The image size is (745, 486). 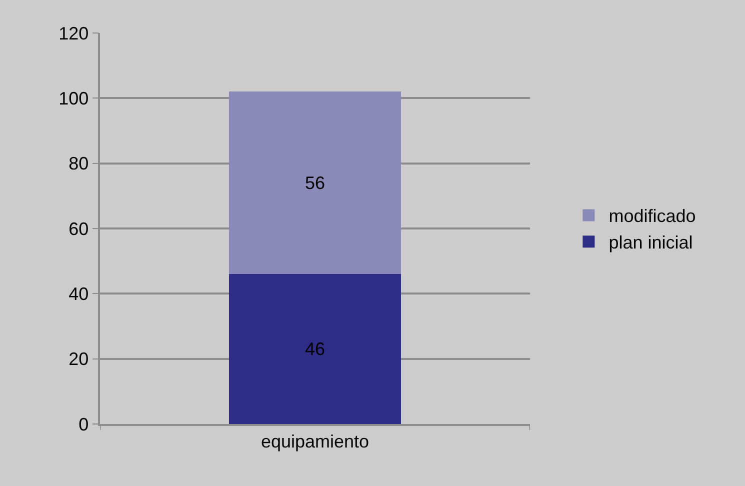 What do you see at coordinates (315, 182) in the screenshot?
I see `data-label: 56` at bounding box center [315, 182].